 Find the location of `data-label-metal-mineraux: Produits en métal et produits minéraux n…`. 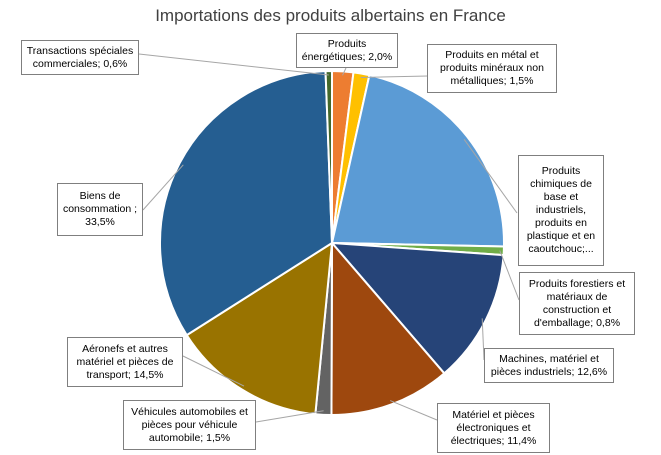

data-label-metal-mineraux: Produits en métal et produits minéraux n… is located at coordinates (492, 68).